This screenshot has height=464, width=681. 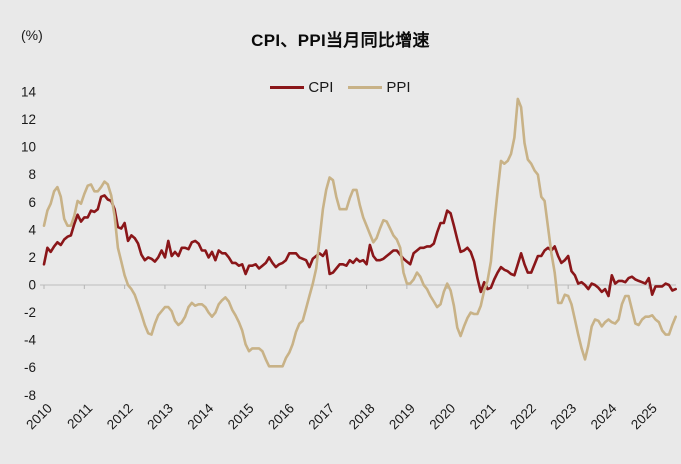 I want to click on x-tick-label: 2014, so click(x=201, y=416).